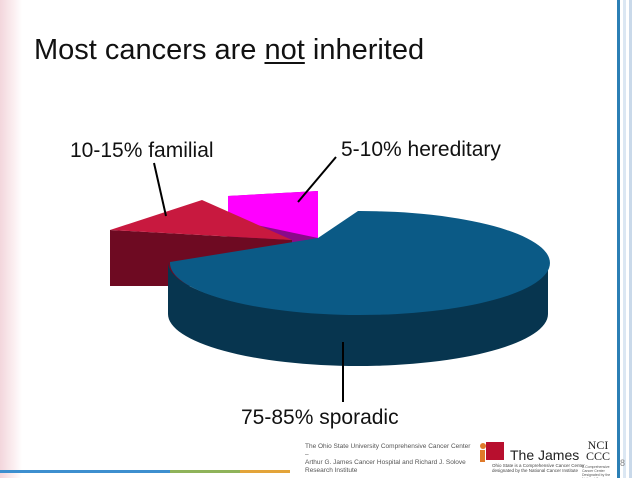  Describe the element at coordinates (359, 262) in the screenshot. I see `slice-sporadic-top` at that location.